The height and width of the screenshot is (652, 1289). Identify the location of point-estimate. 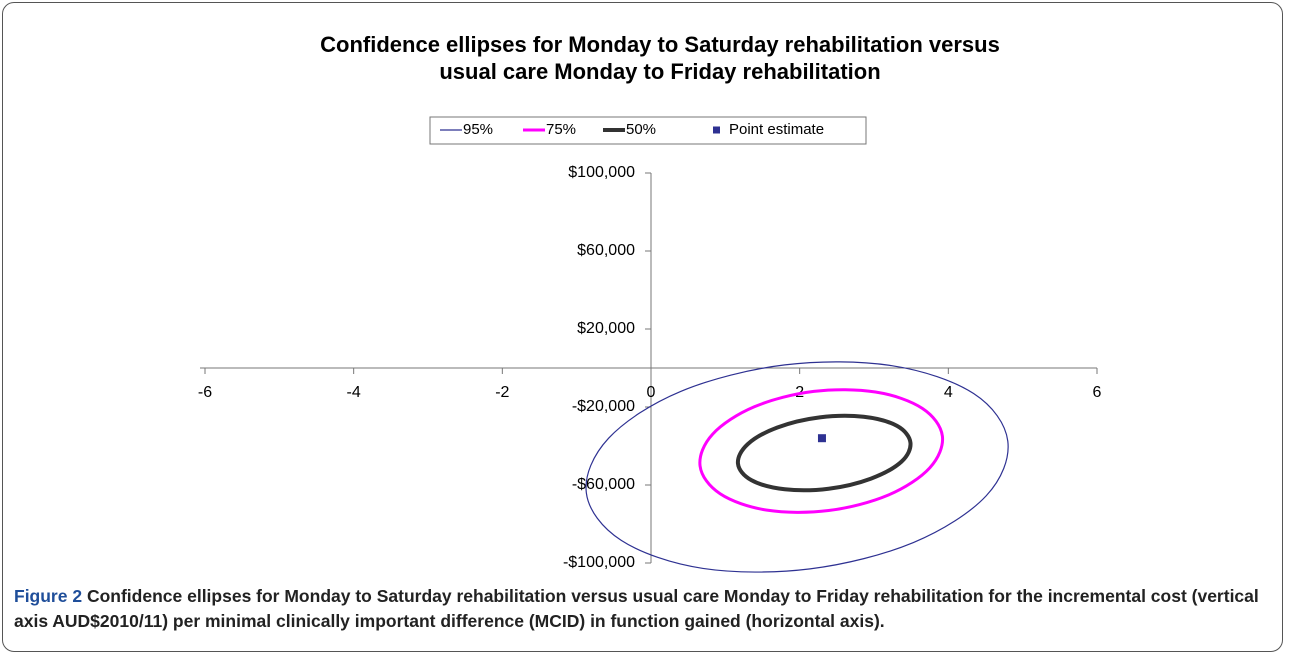
(821, 438).